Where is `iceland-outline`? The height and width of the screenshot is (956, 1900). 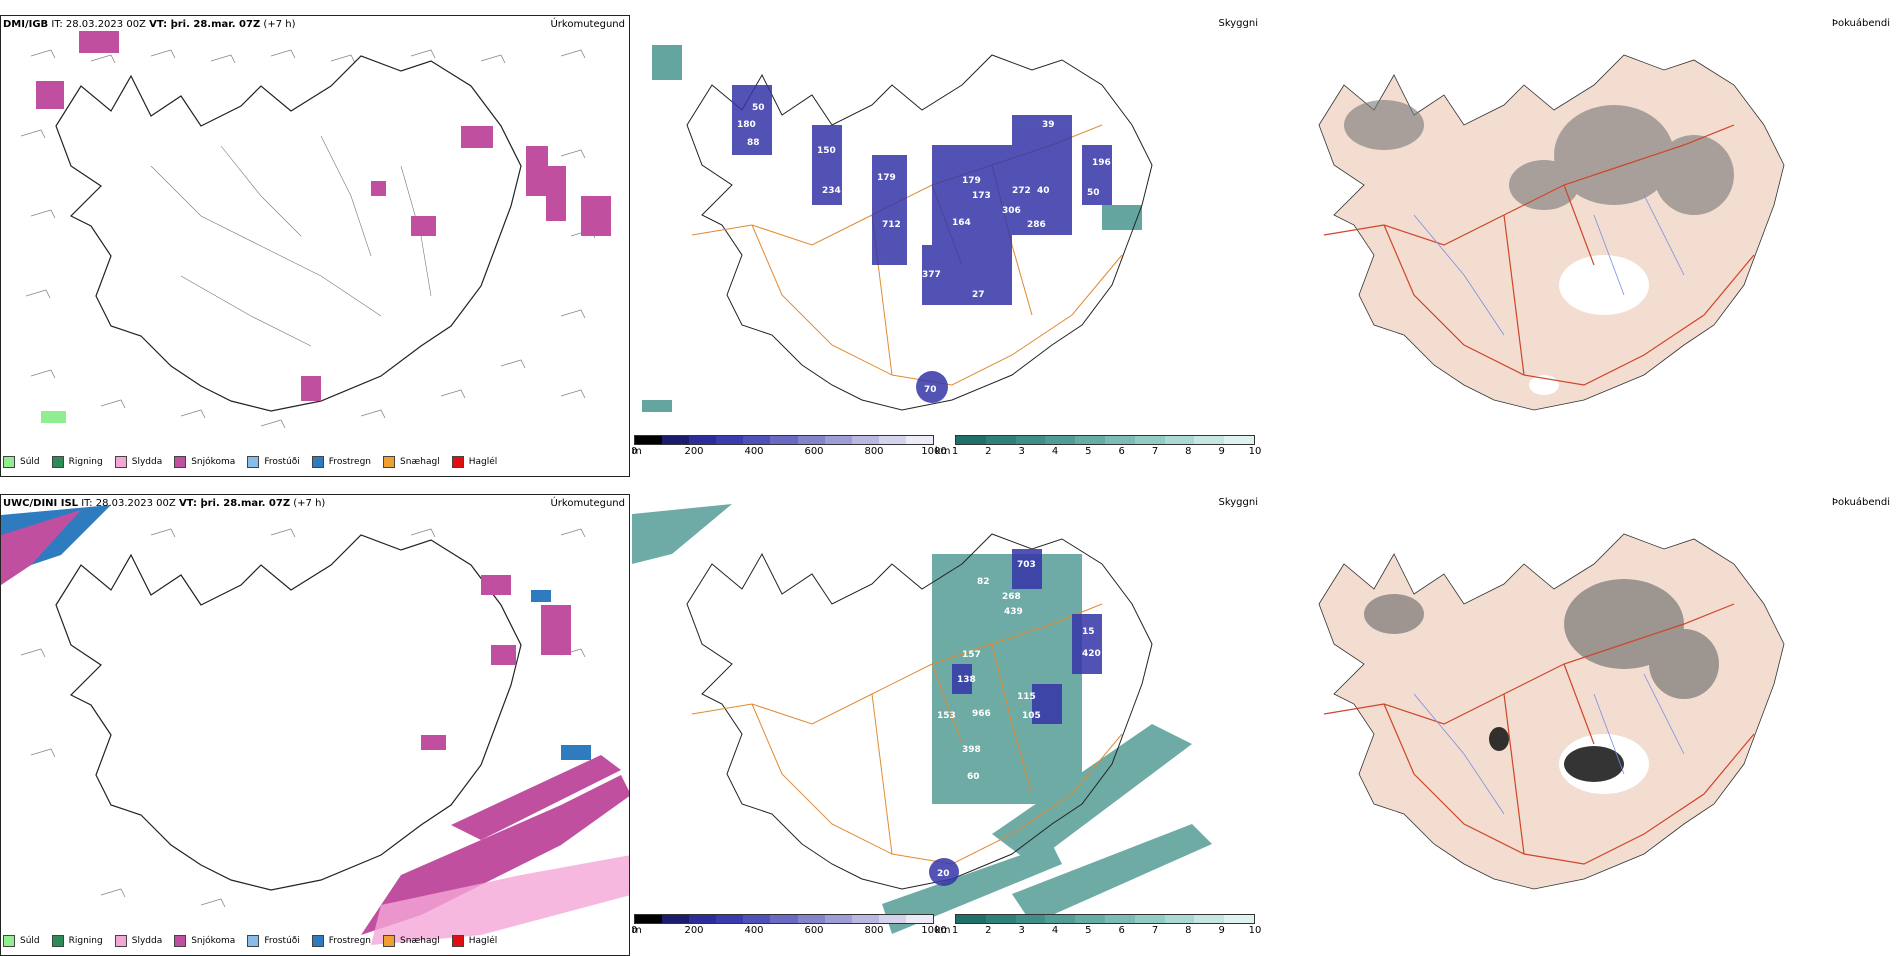 iceland-outline is located at coordinates (288, 233).